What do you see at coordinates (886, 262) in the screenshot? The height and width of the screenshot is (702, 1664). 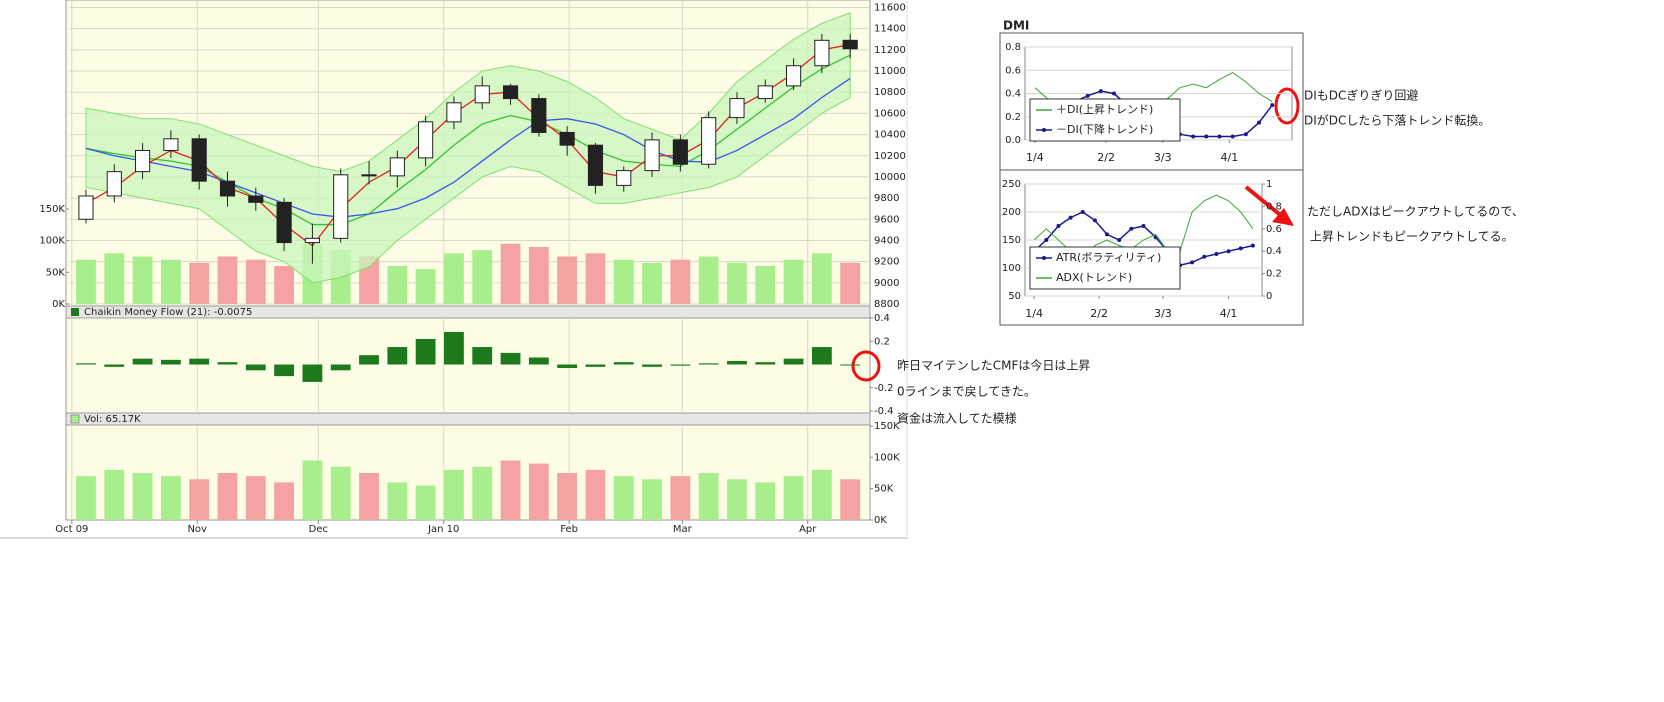 I see `y-tick-label: 9200` at bounding box center [886, 262].